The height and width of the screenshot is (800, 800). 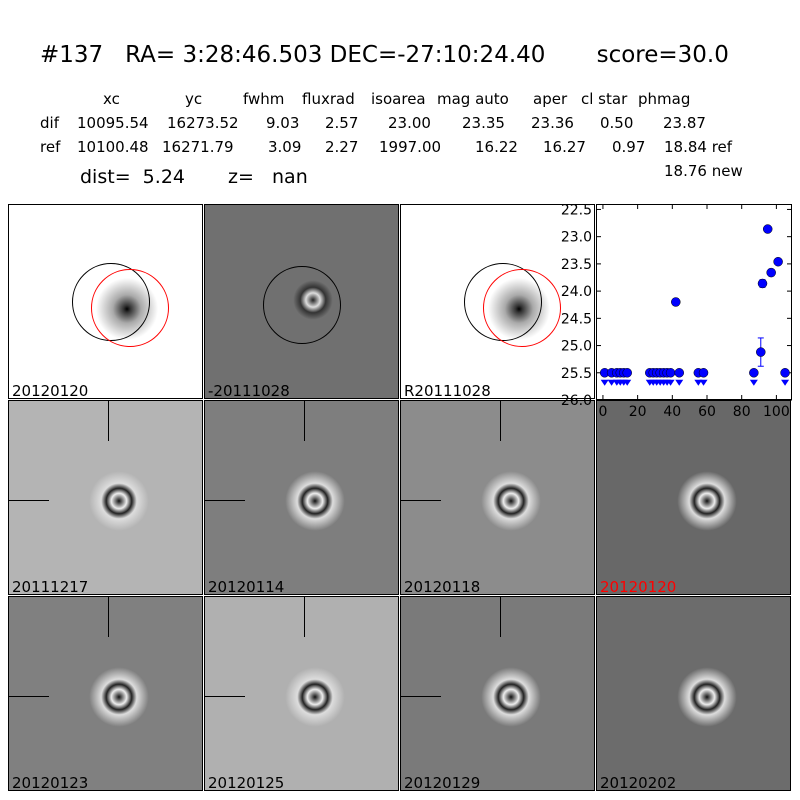 I want to click on image-stamp: 20120114, so click(x=301, y=497).